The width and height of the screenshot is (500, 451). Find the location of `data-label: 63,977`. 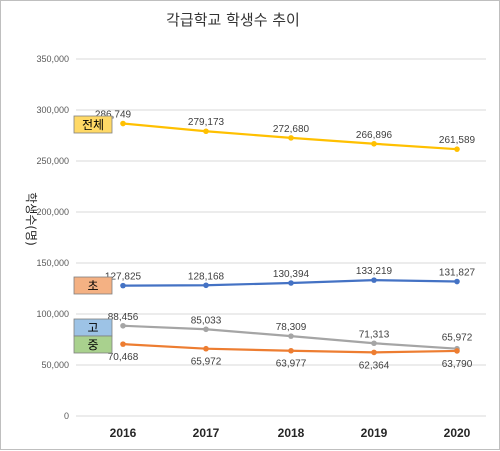

data-label: 63,977 is located at coordinates (291, 364).